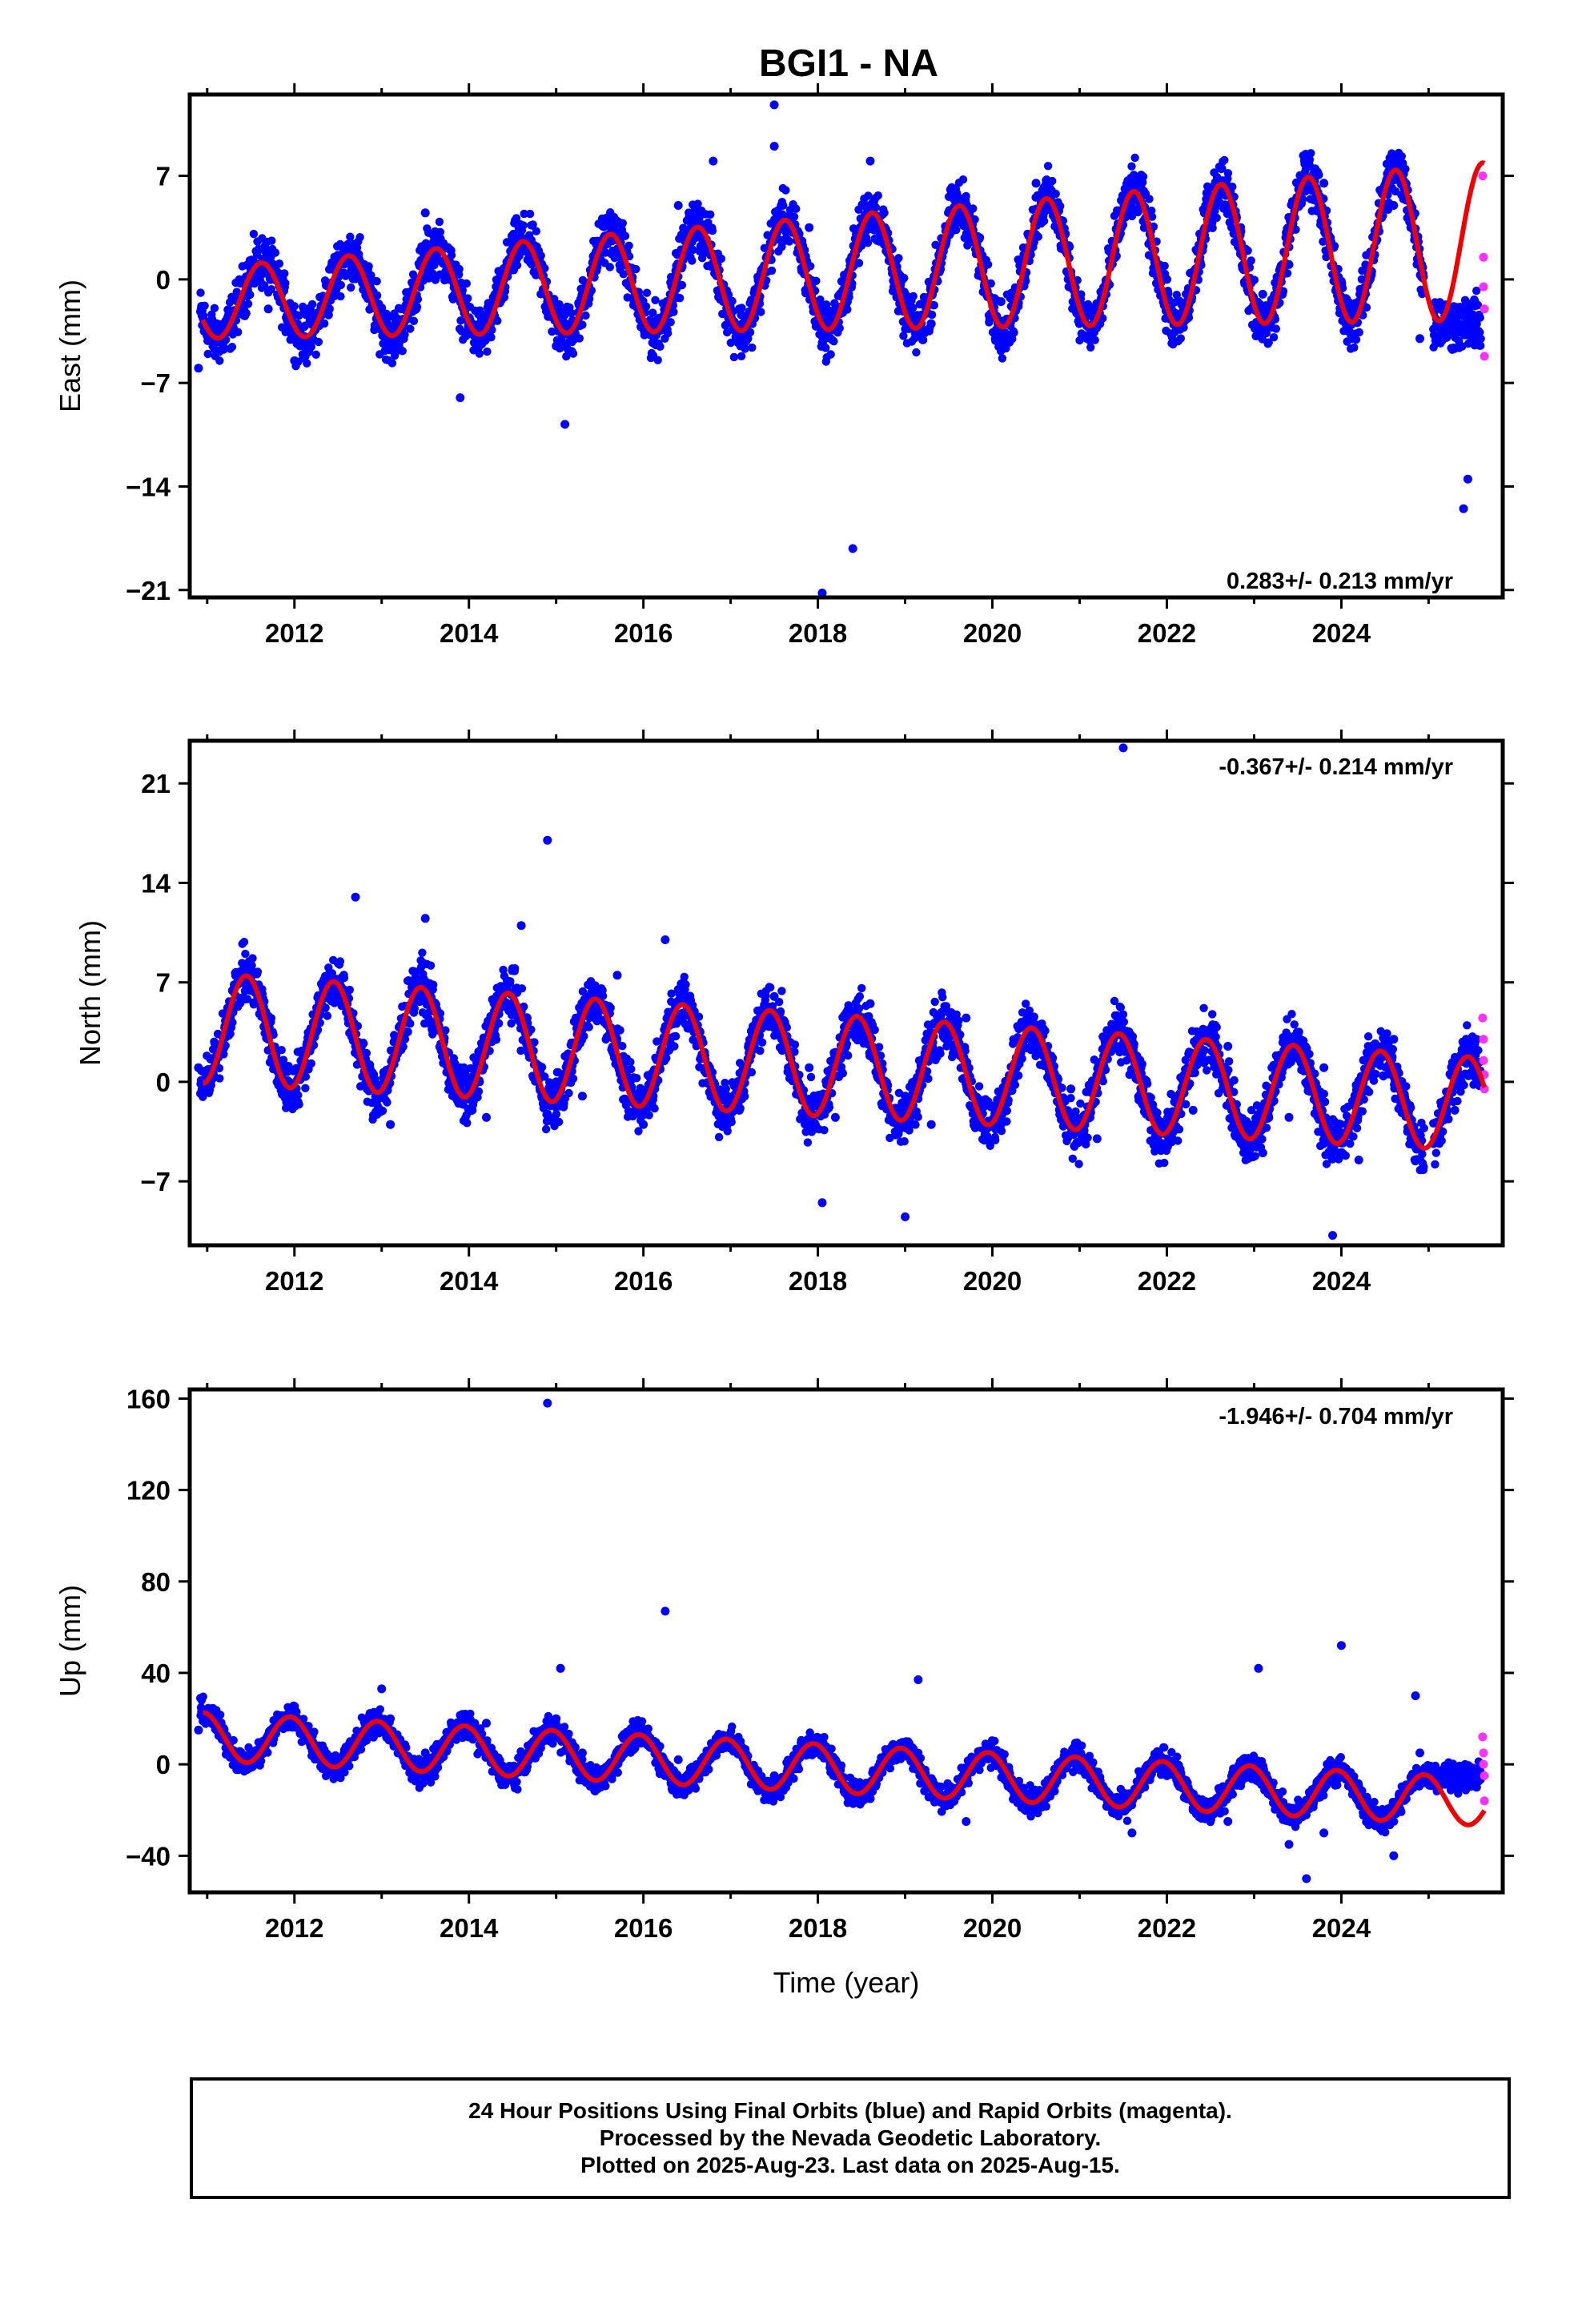  Describe the element at coordinates (294, 633) in the screenshot. I see `x-tick-label: 2012` at that location.